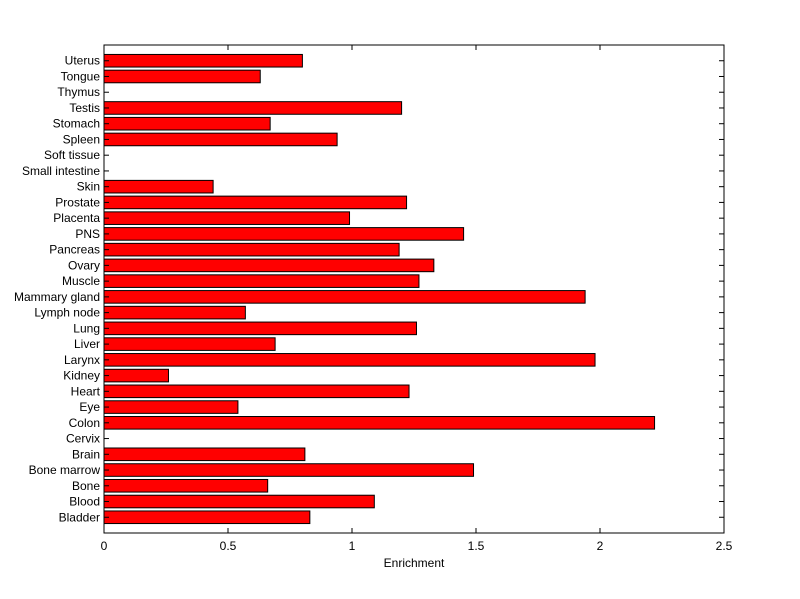 The image size is (800, 599). Describe the element at coordinates (261, 281) in the screenshot. I see `bar-muscle` at that location.